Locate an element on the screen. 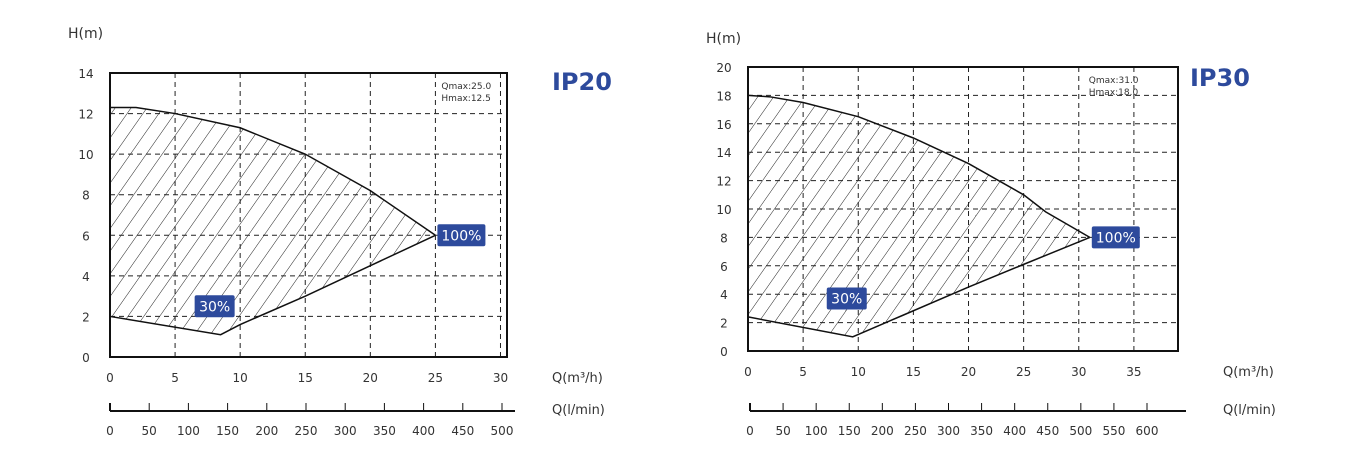  annotation-text: Qmax:25.0 is located at coordinates (466, 87).